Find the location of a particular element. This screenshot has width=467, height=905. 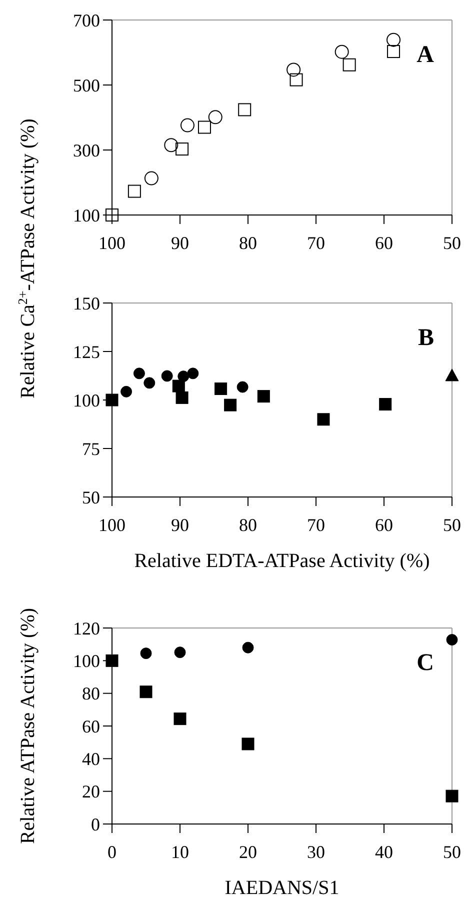

y-tick-label: 50 is located at coordinates (91, 497).